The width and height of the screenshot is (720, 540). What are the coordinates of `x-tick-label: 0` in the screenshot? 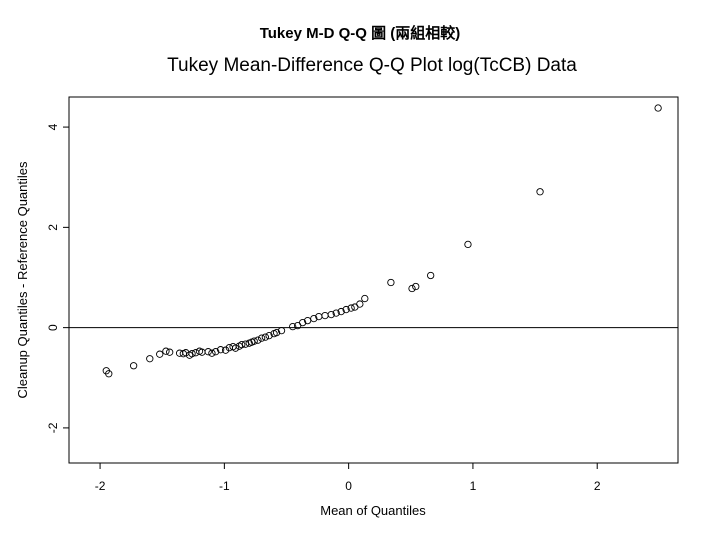 It's located at (348, 486).